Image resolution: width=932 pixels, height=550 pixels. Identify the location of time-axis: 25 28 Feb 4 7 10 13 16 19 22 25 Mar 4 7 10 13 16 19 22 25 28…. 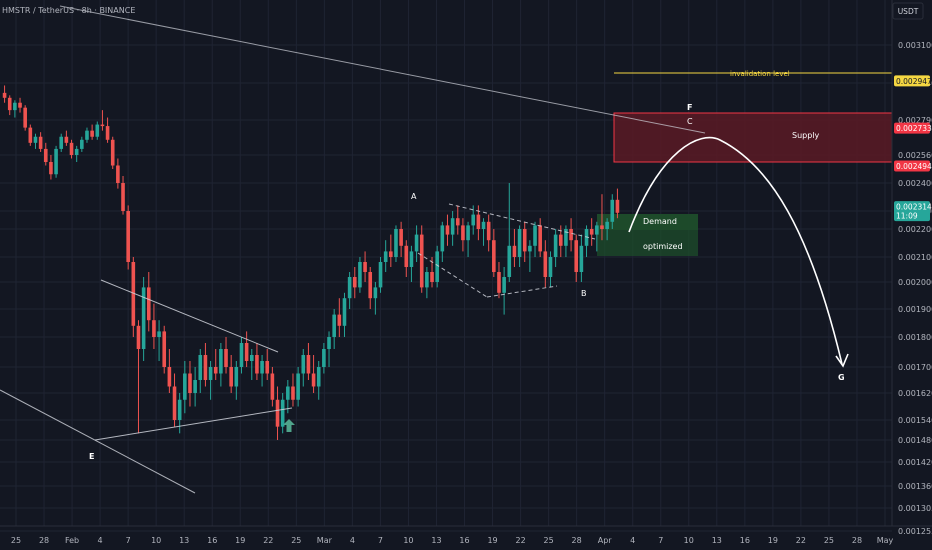
(466, 535).